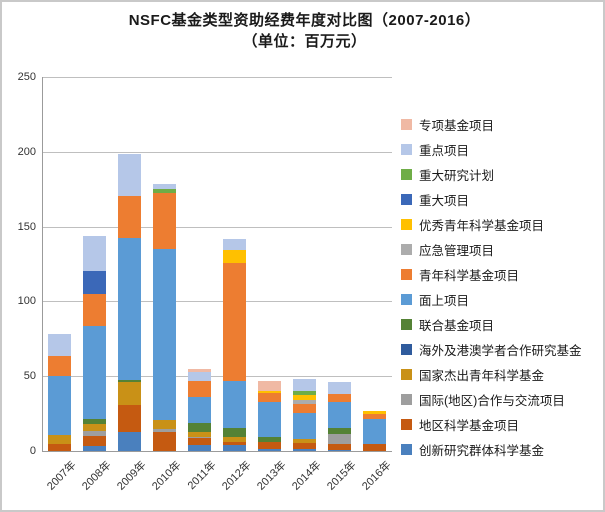 The image size is (605, 512). I want to click on legend-label: 国际(地区)合作与交流项目, so click(492, 400).